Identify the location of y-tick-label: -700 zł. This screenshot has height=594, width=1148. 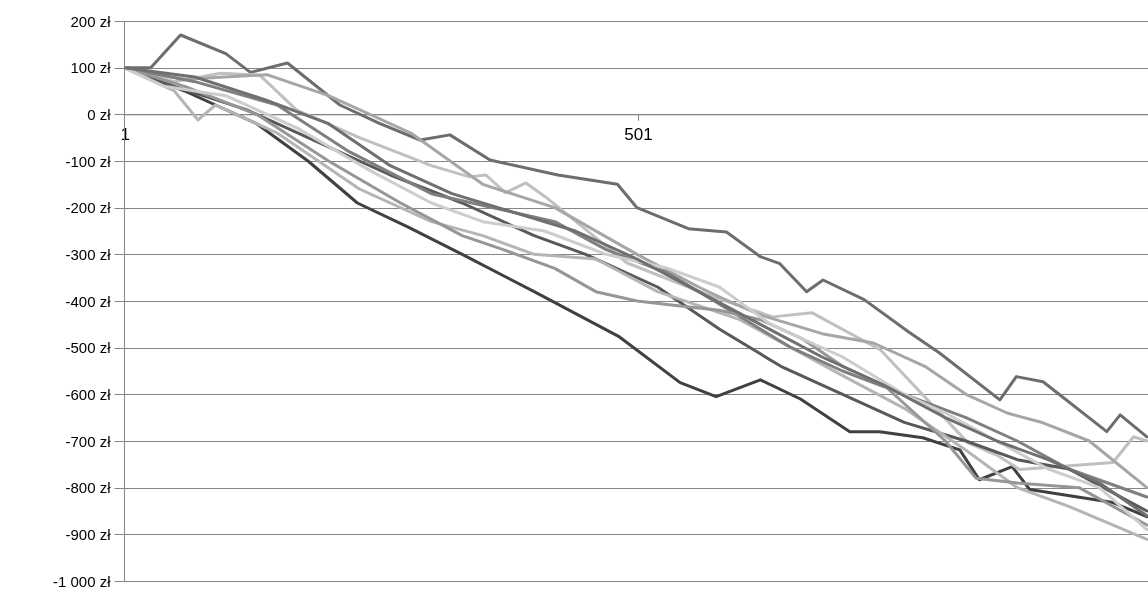
(88, 441).